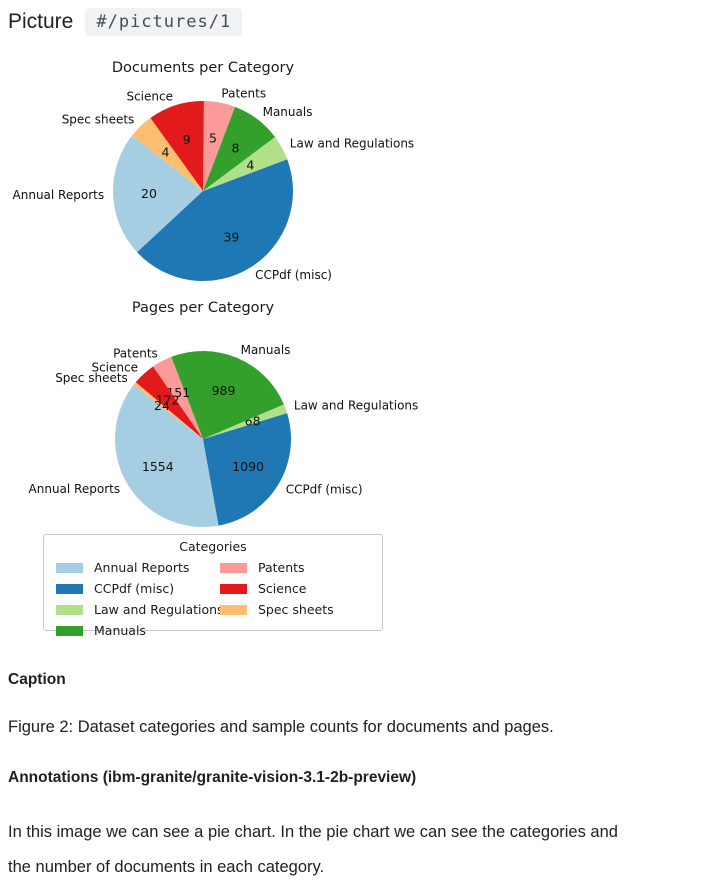 The width and height of the screenshot is (724, 885). I want to click on pages-pie-title: Pages per Category, so click(203, 308).